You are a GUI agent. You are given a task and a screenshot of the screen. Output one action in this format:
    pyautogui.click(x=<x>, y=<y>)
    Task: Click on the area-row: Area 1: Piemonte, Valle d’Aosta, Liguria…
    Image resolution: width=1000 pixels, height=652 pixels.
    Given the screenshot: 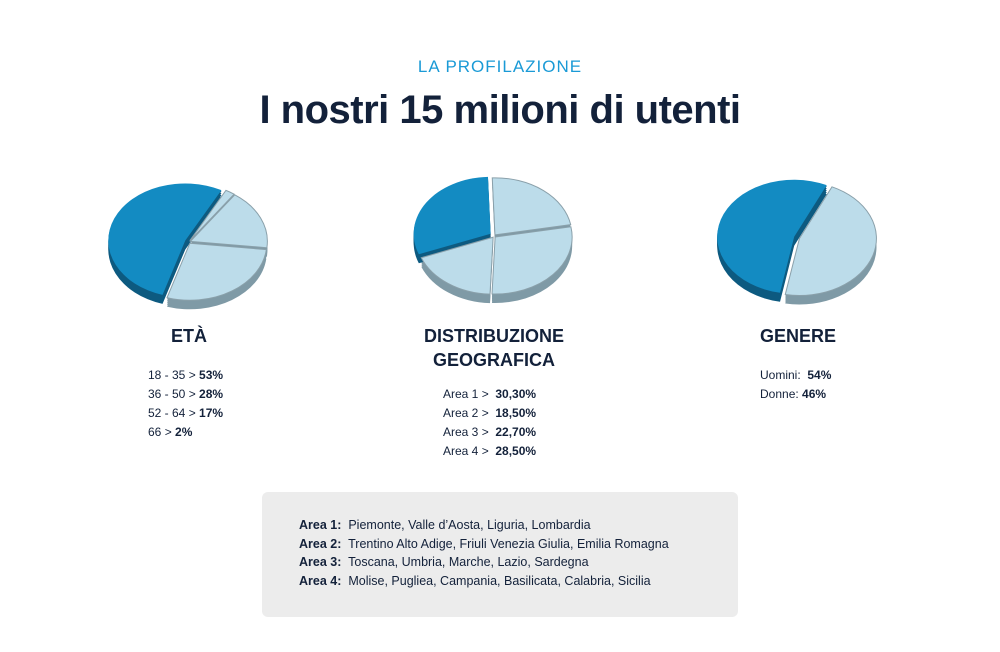 What is the action you would take?
    pyautogui.click(x=445, y=525)
    